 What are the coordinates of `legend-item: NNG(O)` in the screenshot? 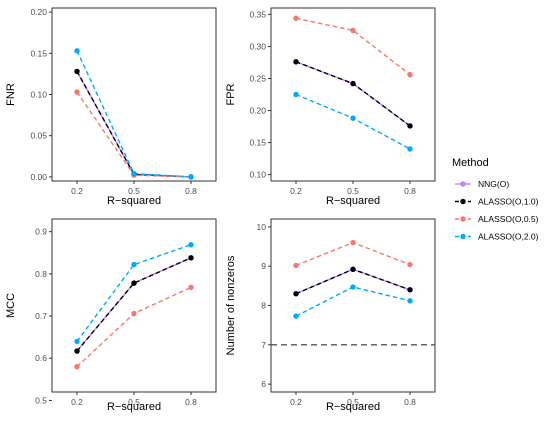 It's located at (482, 184).